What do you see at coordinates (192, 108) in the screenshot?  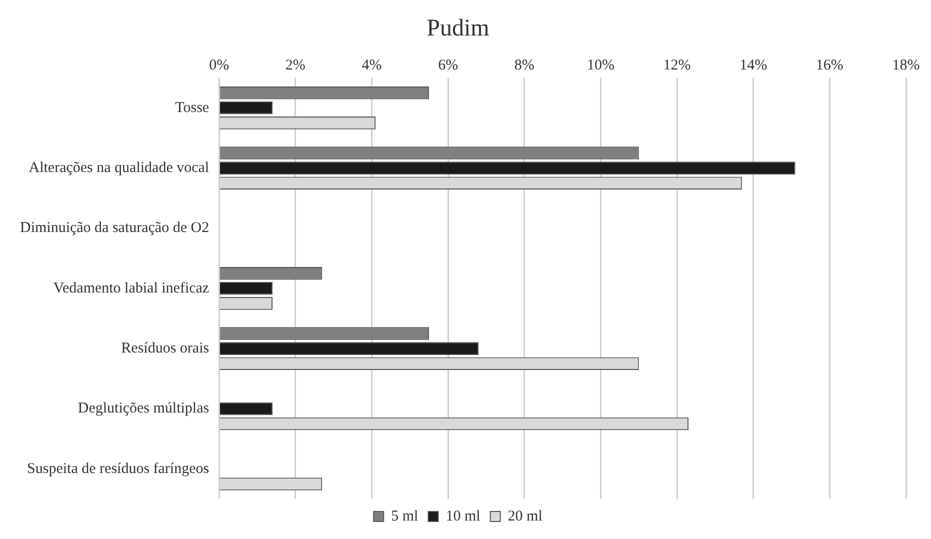 I see `y-tick-label: Tosse` at bounding box center [192, 108].